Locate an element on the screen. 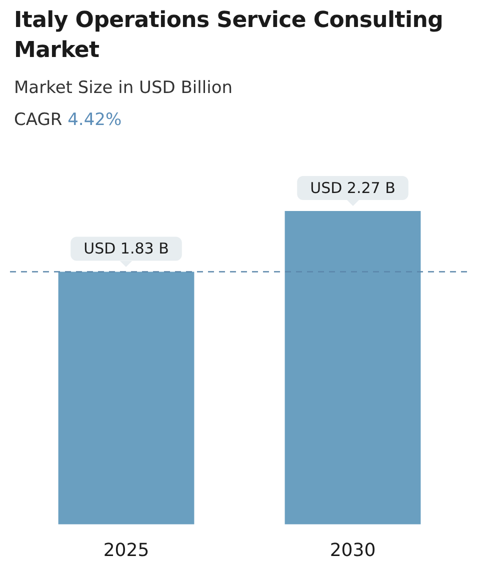 This screenshot has width=477, height=574. x-tick-label: 2025 is located at coordinates (126, 550).